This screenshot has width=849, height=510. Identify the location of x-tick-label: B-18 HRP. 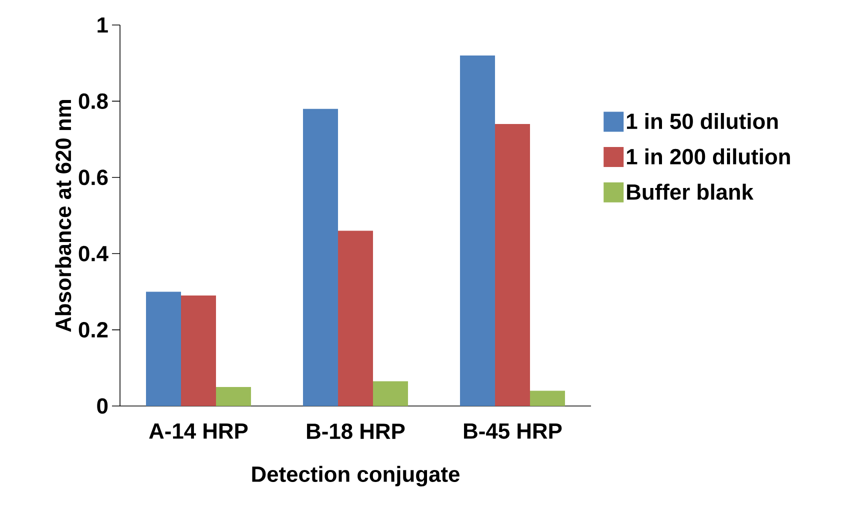
(356, 432).